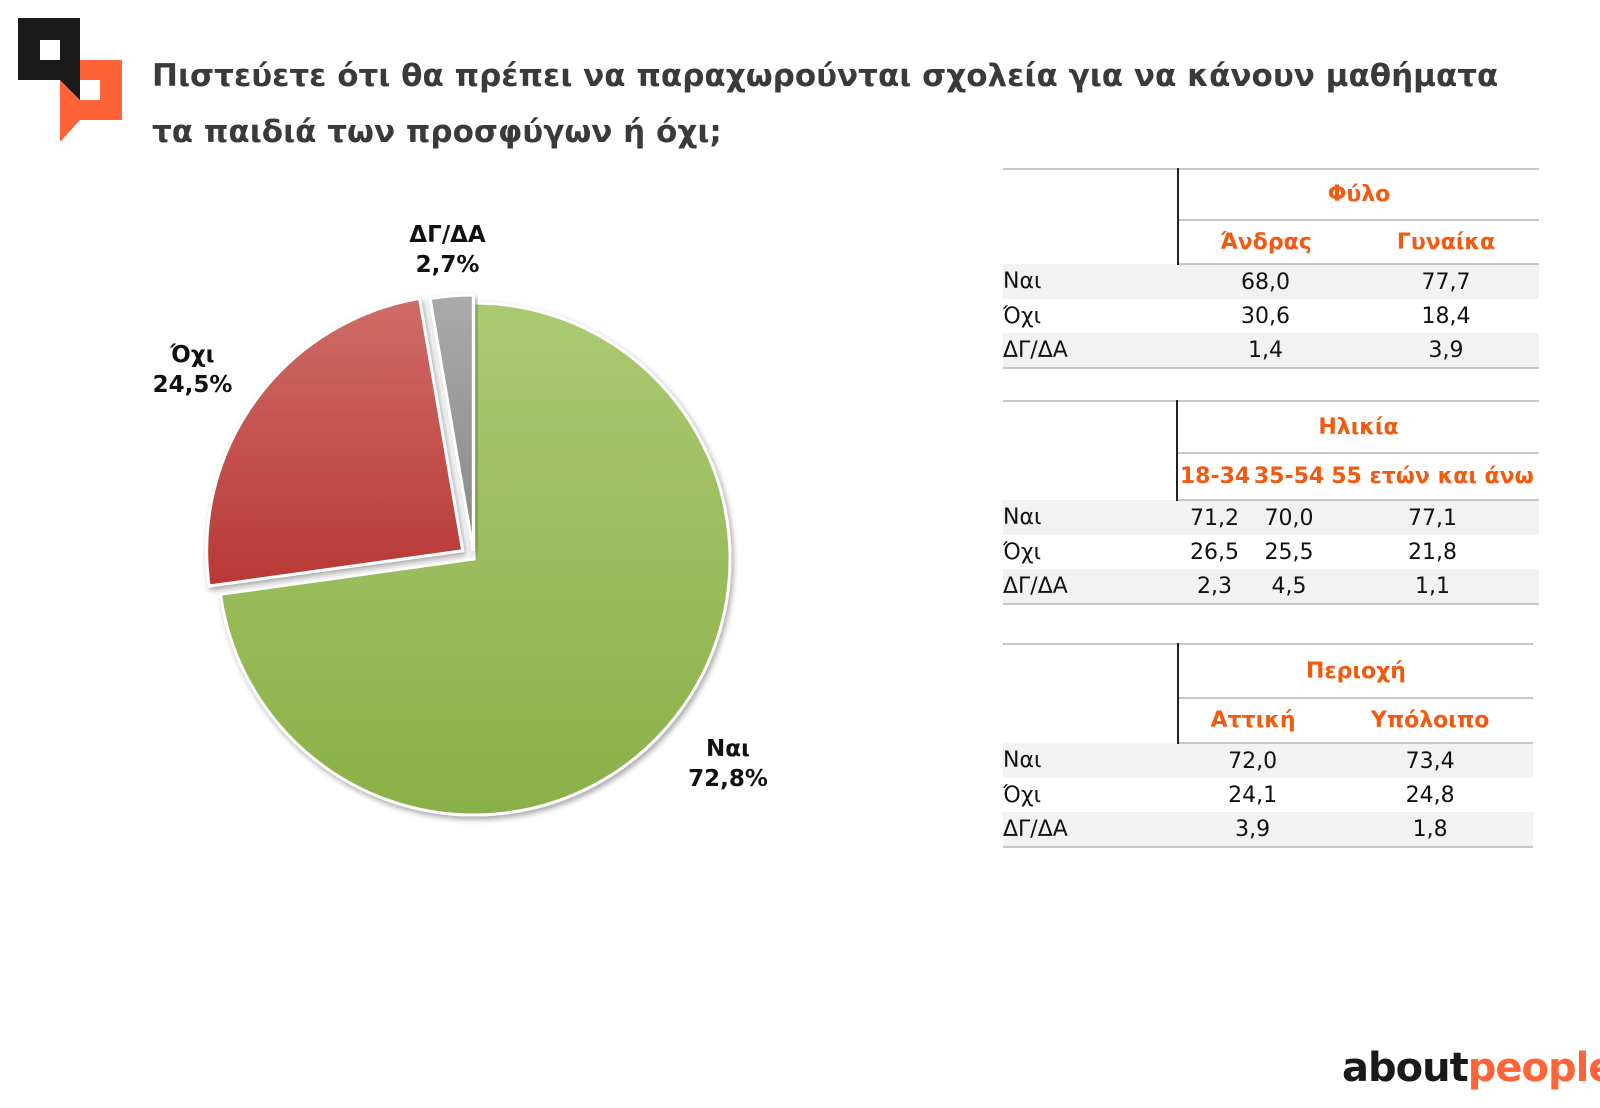  What do you see at coordinates (1471, 1068) in the screenshot?
I see `brand-logo: aboutpeople` at bounding box center [1471, 1068].